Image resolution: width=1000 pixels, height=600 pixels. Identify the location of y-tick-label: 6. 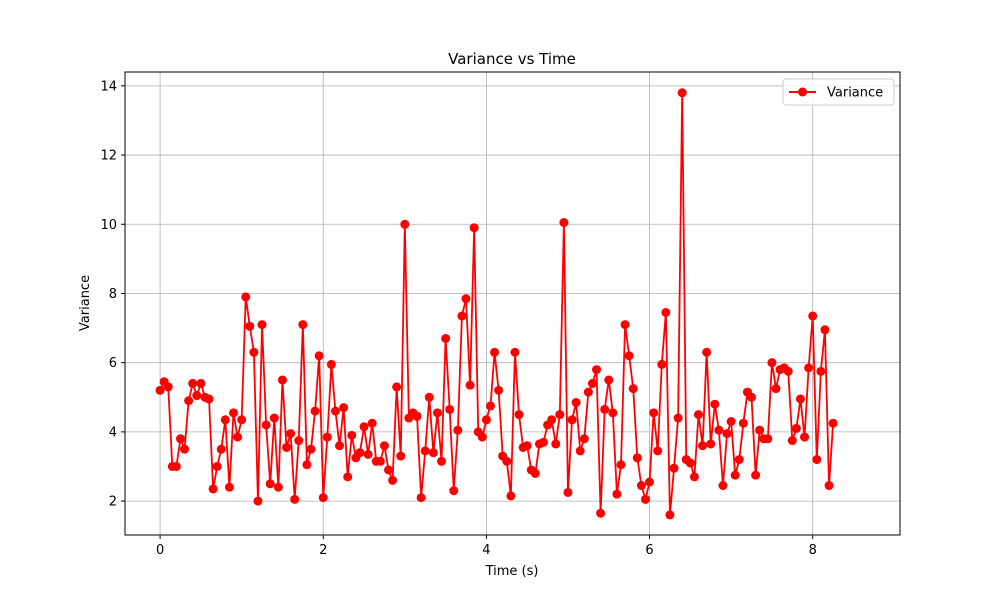
(113, 363).